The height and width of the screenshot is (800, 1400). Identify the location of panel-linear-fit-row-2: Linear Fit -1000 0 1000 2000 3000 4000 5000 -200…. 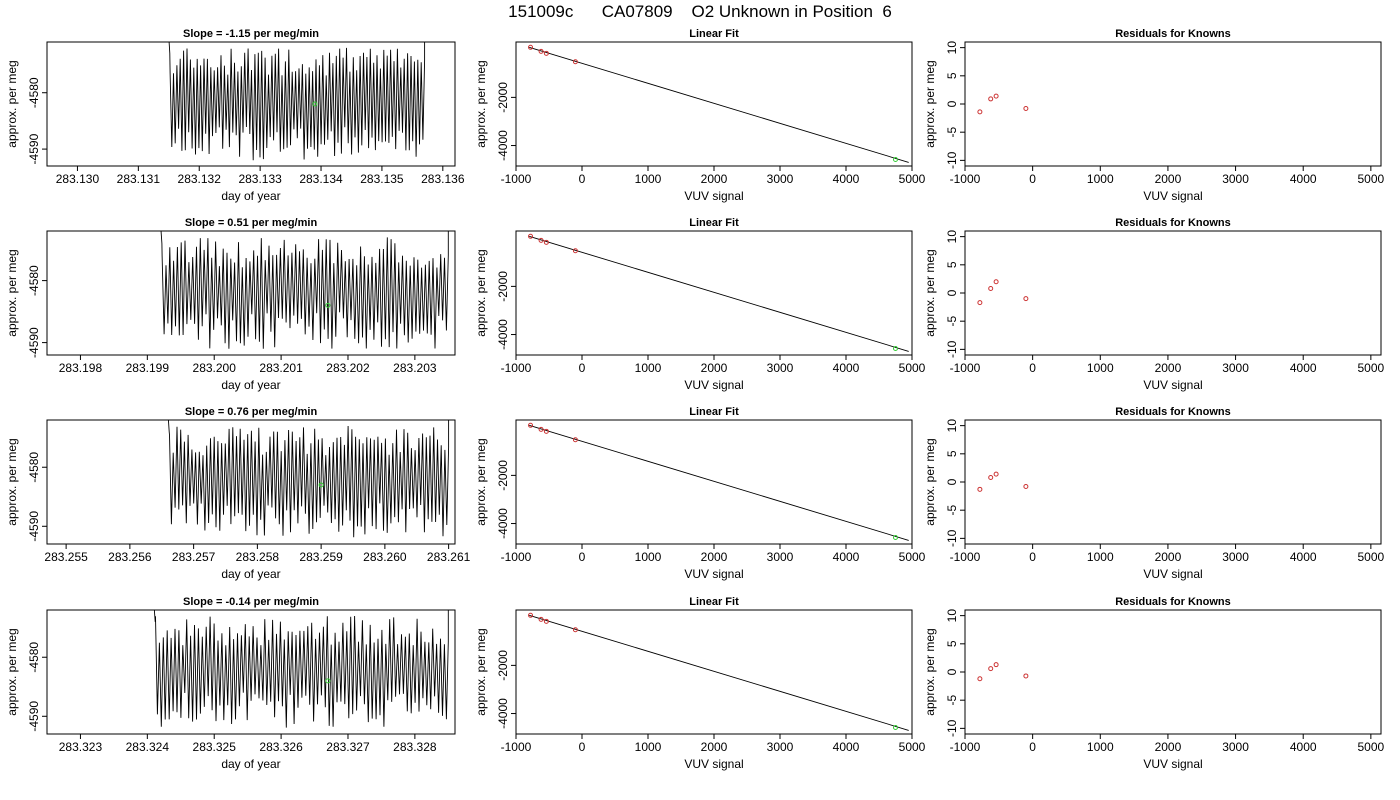
(700, 493).